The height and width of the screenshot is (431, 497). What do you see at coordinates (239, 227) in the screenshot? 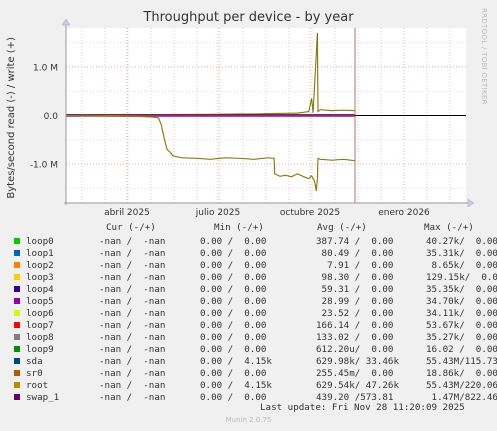
I see `header-min: Min (-/+)` at bounding box center [239, 227].